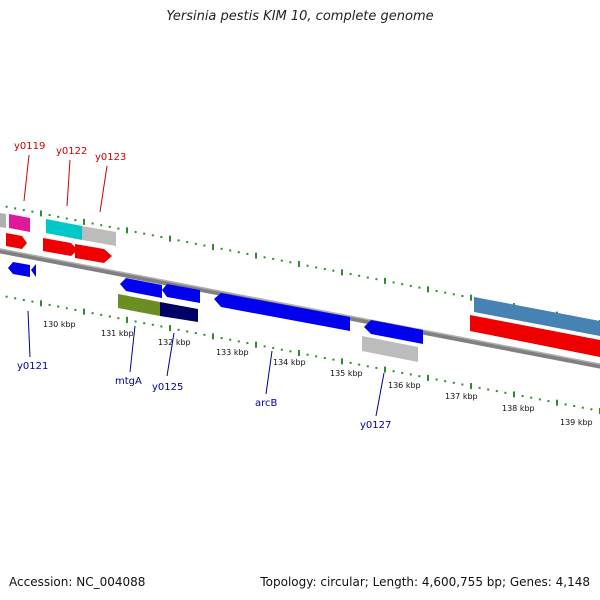 The height and width of the screenshot is (600, 600). I want to click on kbp-label: 138 kbp, so click(518, 408).